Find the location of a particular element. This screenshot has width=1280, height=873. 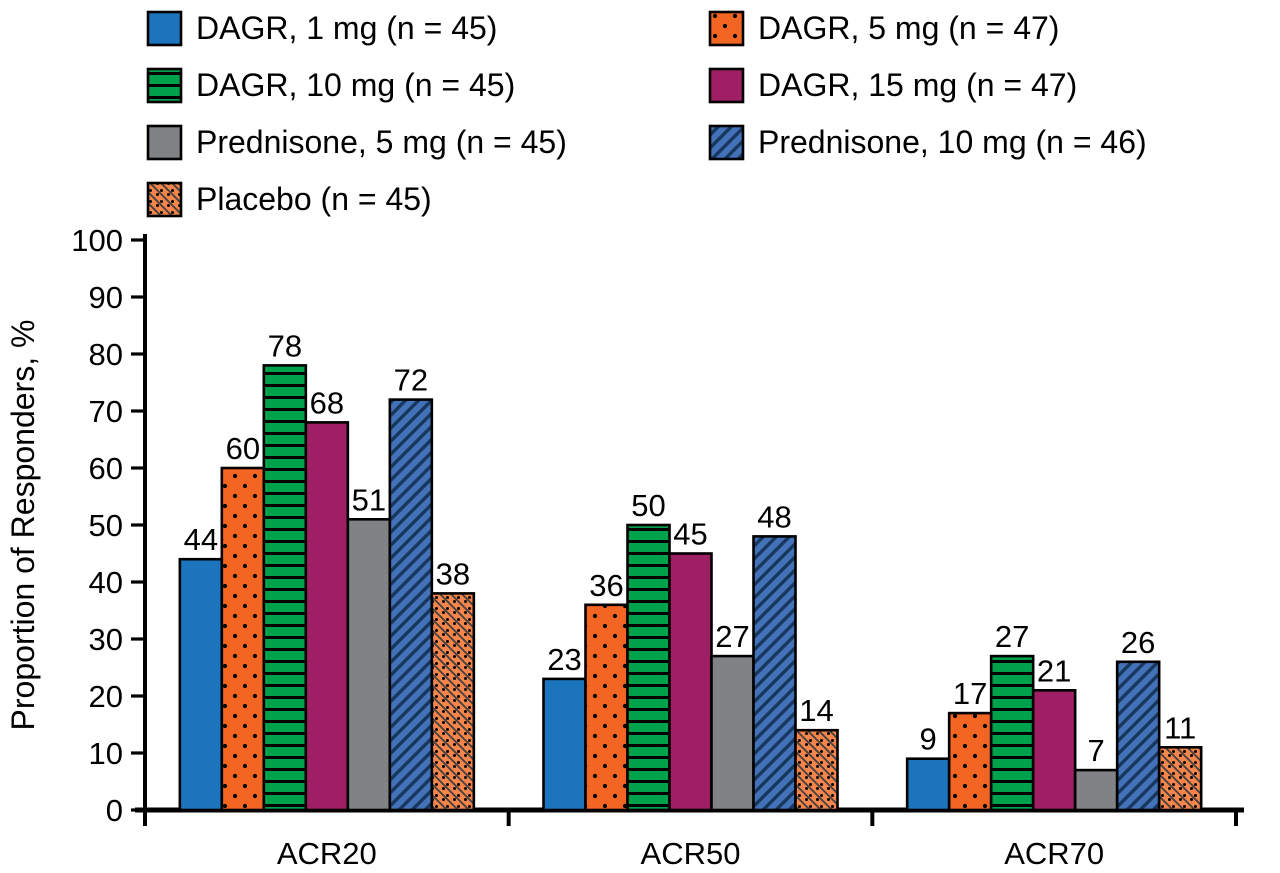

legend-label: DAGR, 15 mg (n = 47) is located at coordinates (917, 85).